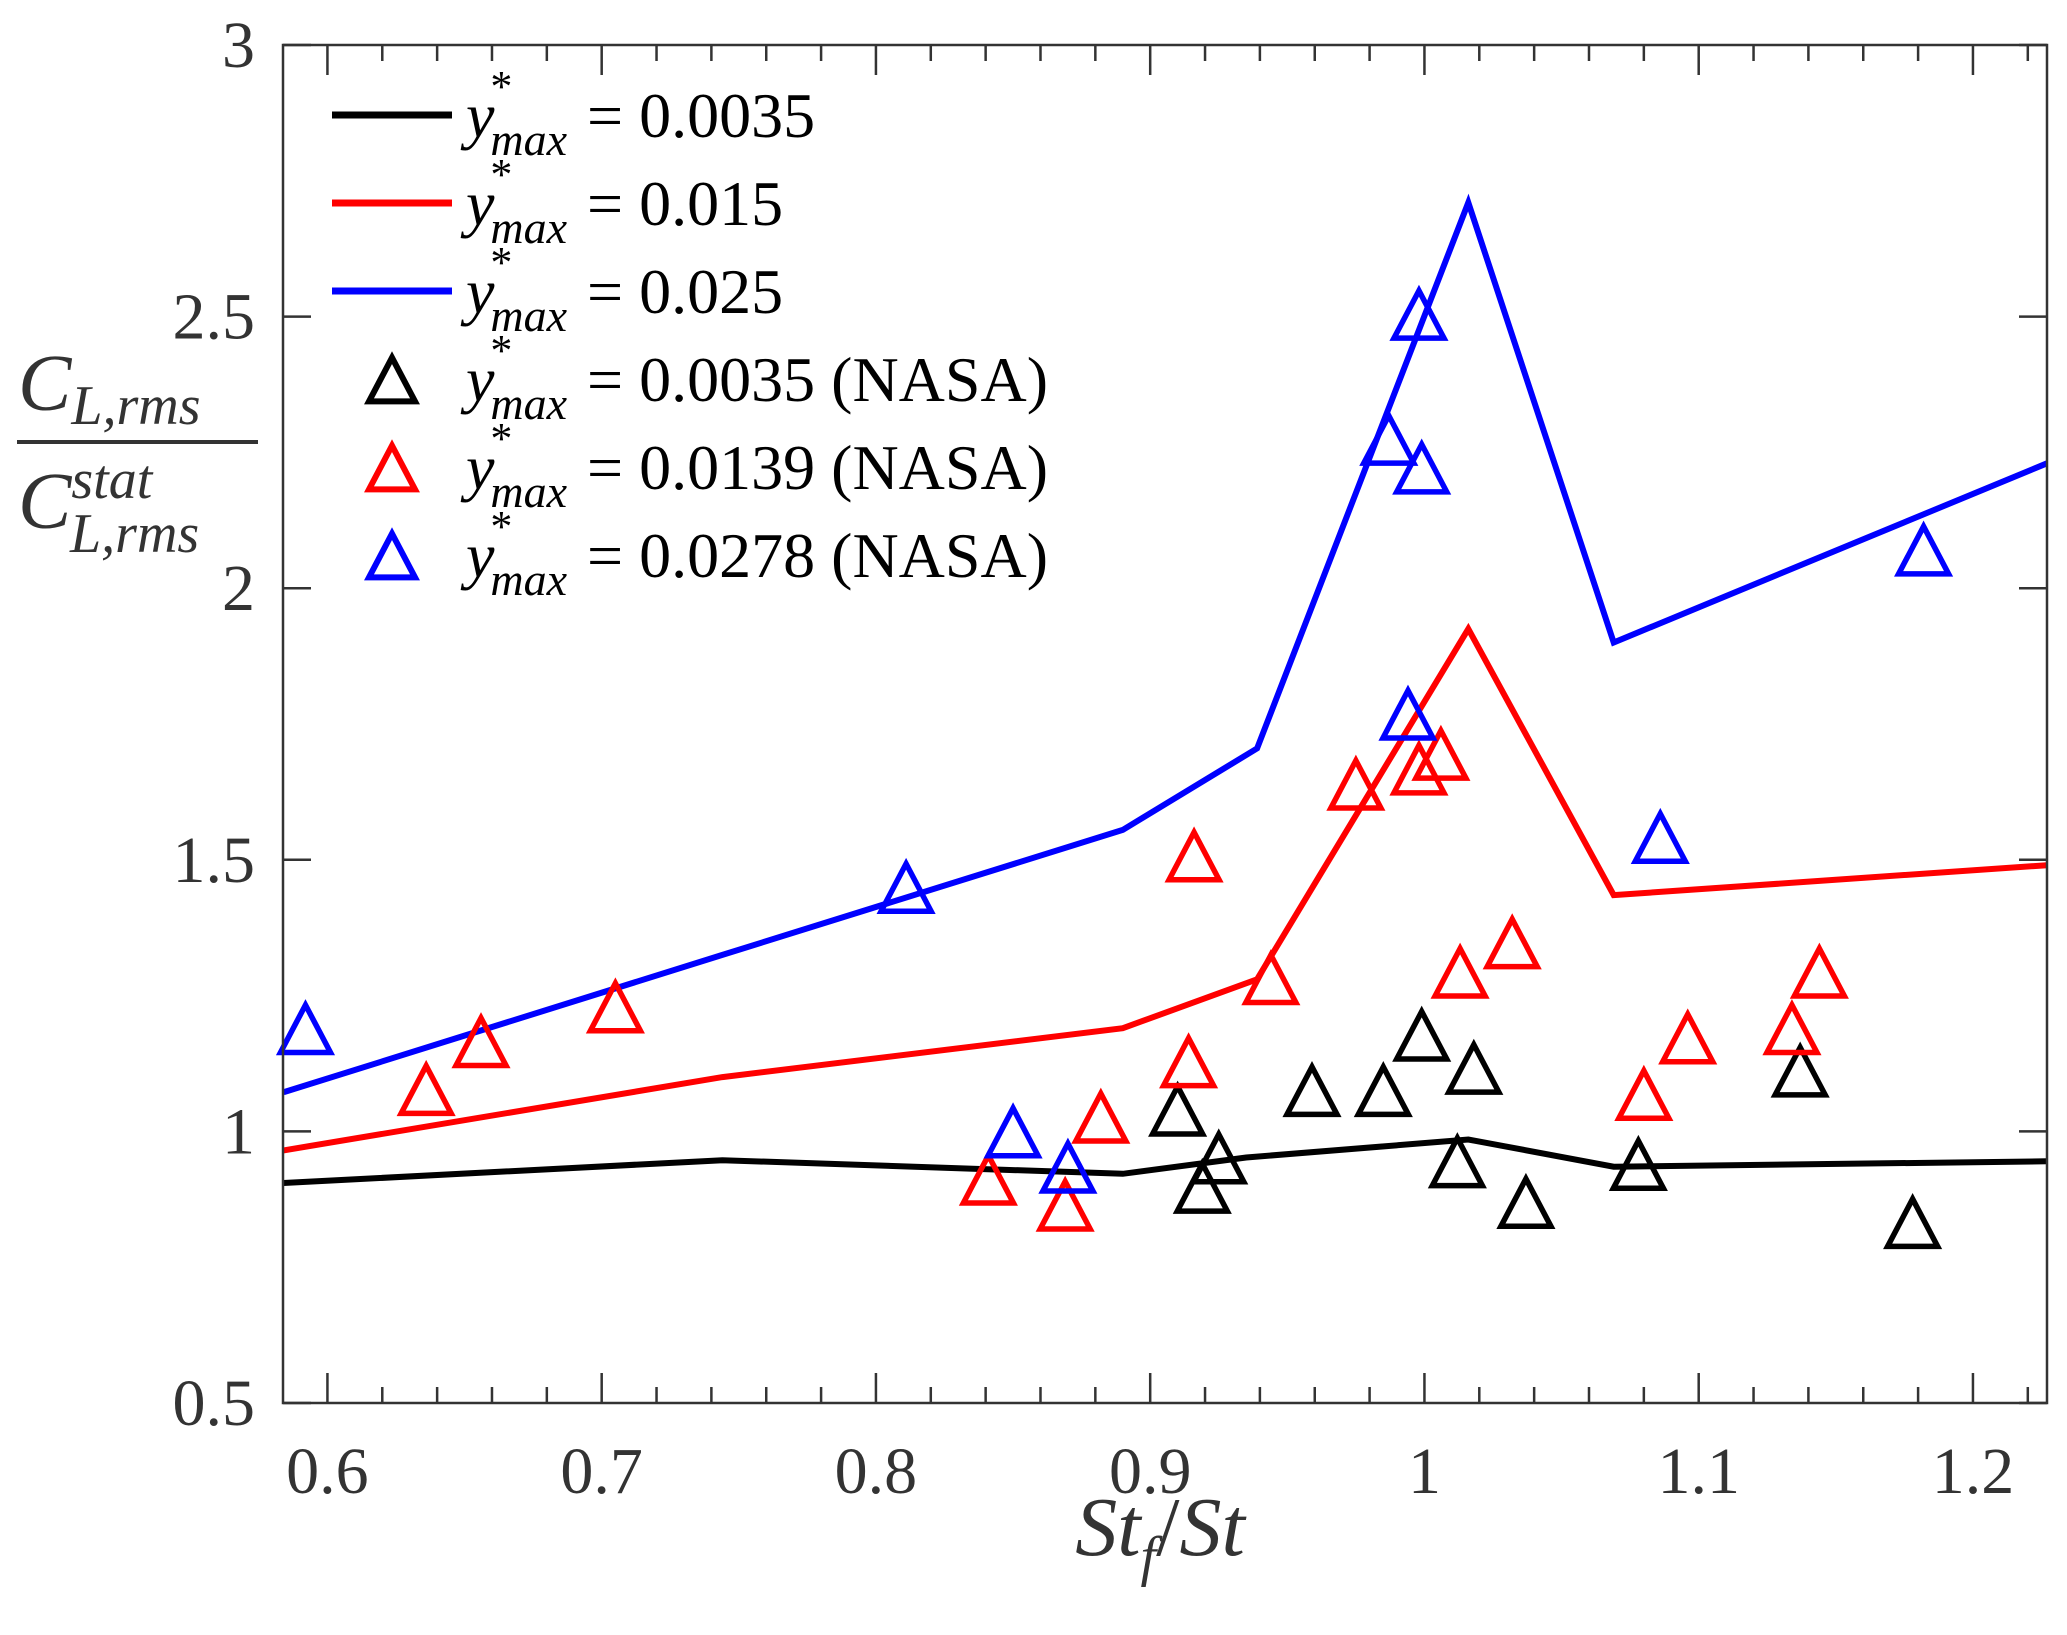 The width and height of the screenshot is (2067, 1635). Describe the element at coordinates (214, 317) in the screenshot. I see `y-tick-label: 2.5` at that location.